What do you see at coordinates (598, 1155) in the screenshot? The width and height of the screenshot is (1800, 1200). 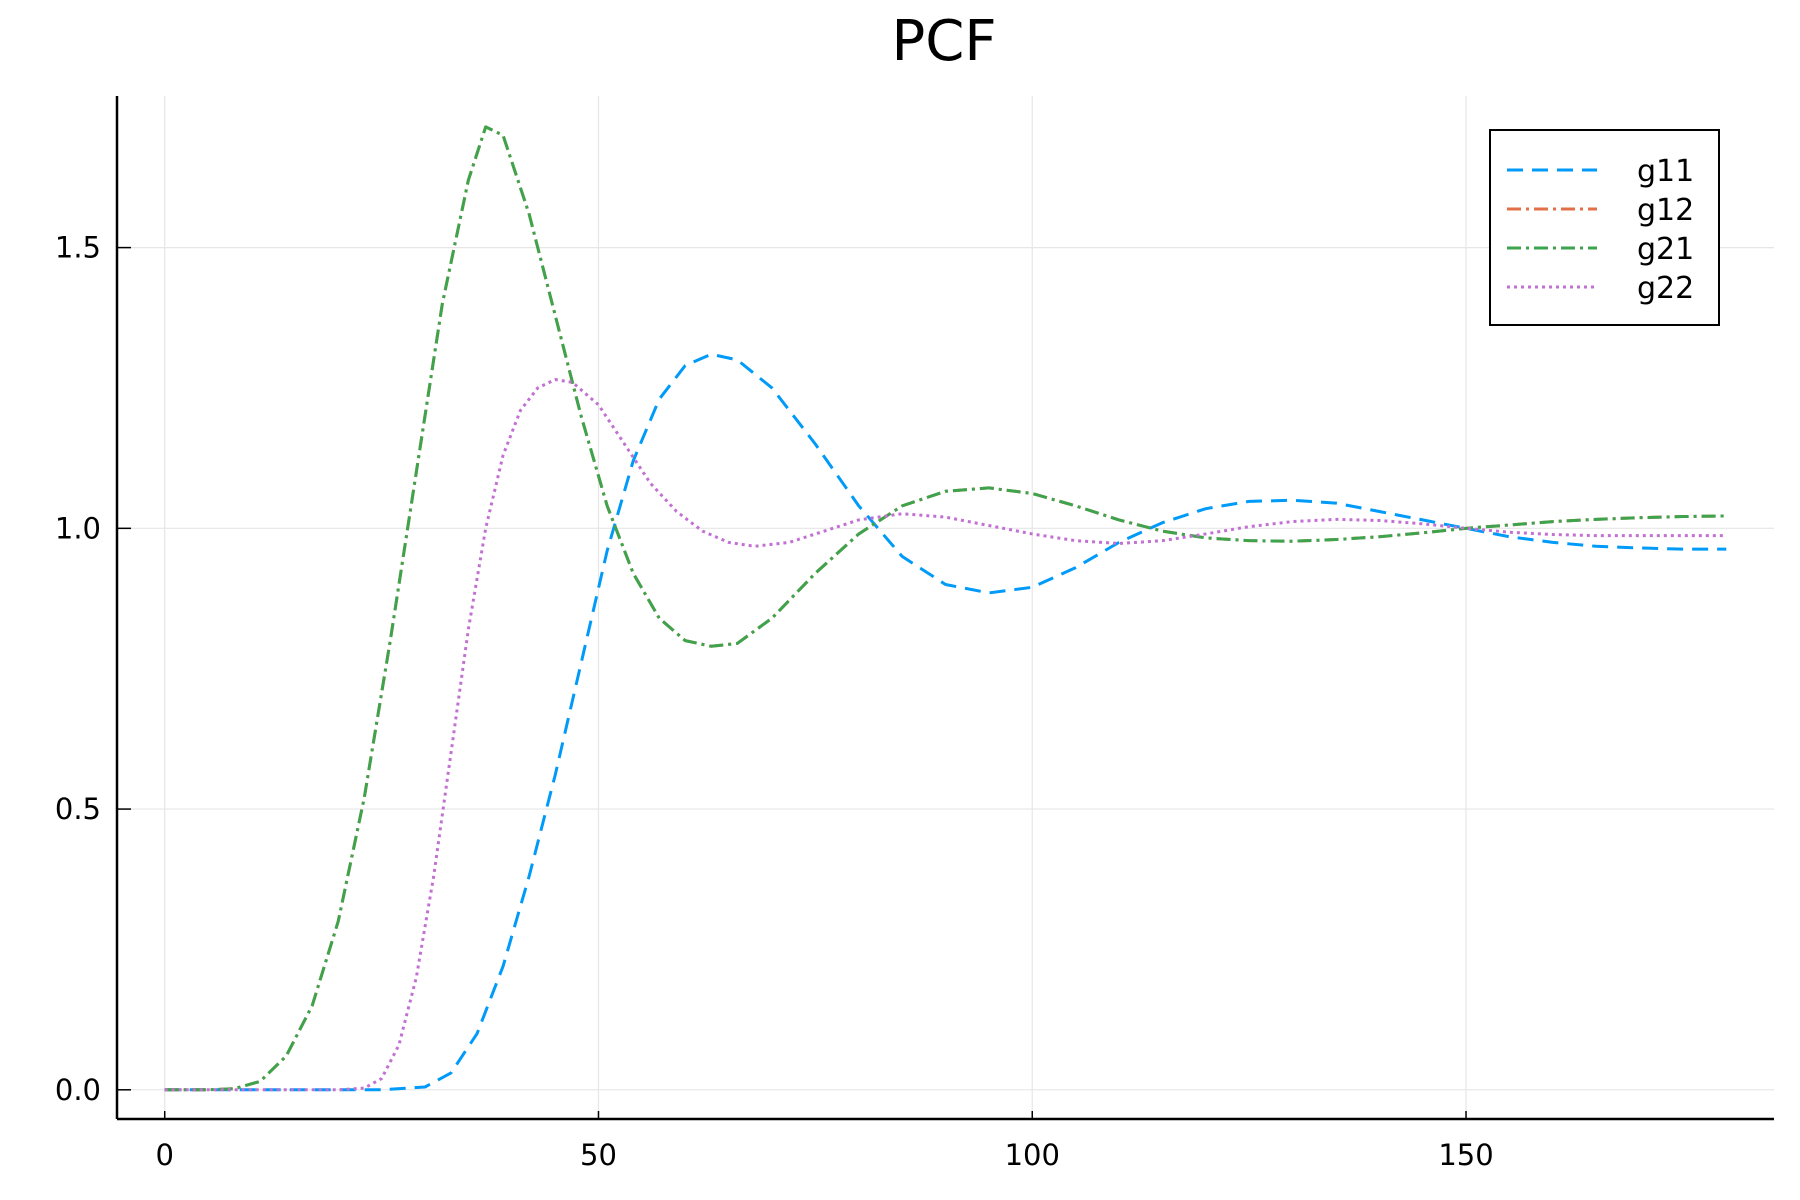 I see `x-tick-label: 50` at bounding box center [598, 1155].